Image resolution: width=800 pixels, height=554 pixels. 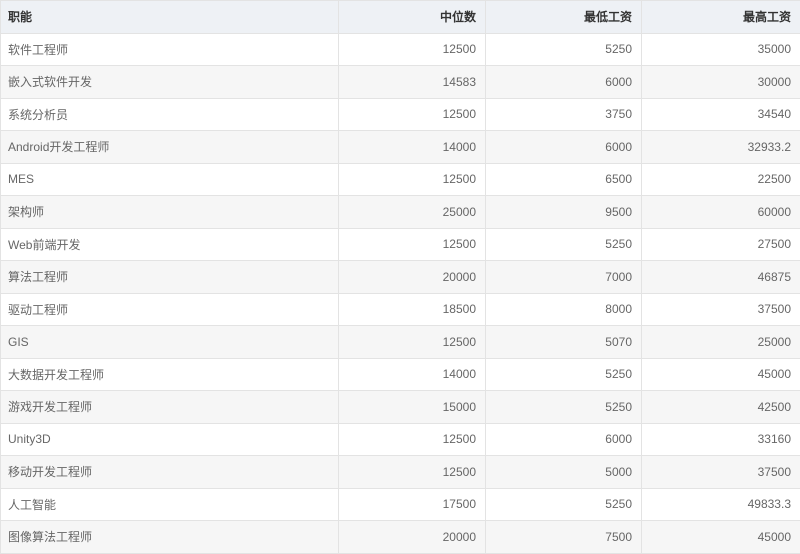 I want to click on cell-role: 图像算法工程师, so click(x=170, y=537).